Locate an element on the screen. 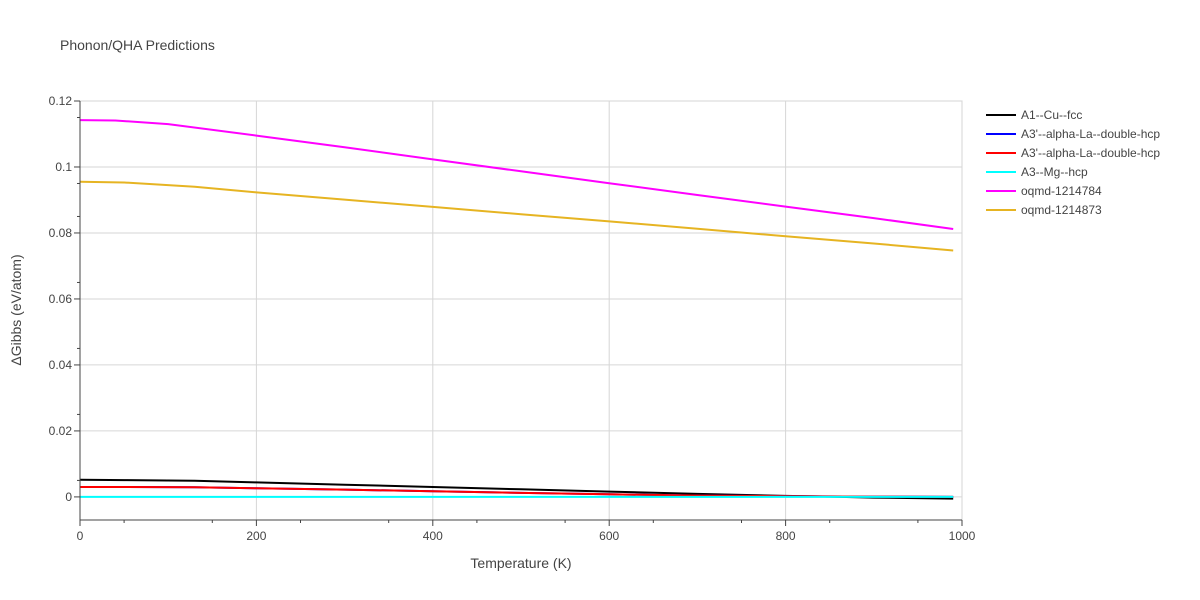 This screenshot has width=1200, height=600. legend-item: A1--Cu--fcc is located at coordinates (1034, 115).